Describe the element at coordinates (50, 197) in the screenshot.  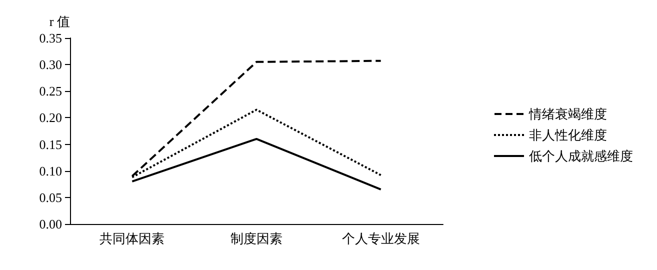
I see `y-tick-label: 0.05` at that location.